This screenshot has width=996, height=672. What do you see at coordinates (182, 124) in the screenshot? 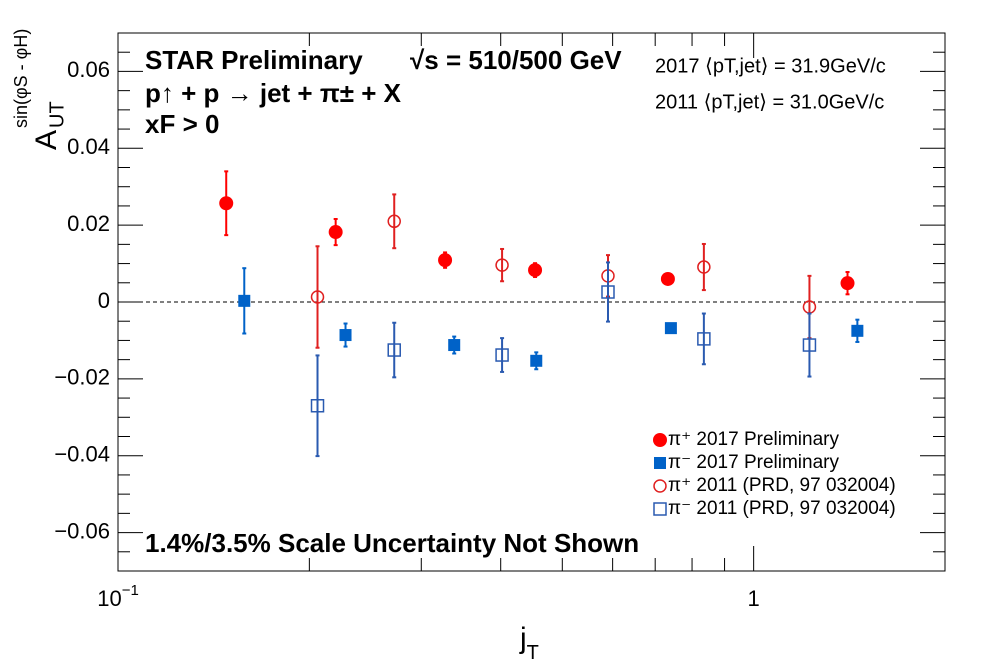
I see `annotation: xF > 0` at bounding box center [182, 124].